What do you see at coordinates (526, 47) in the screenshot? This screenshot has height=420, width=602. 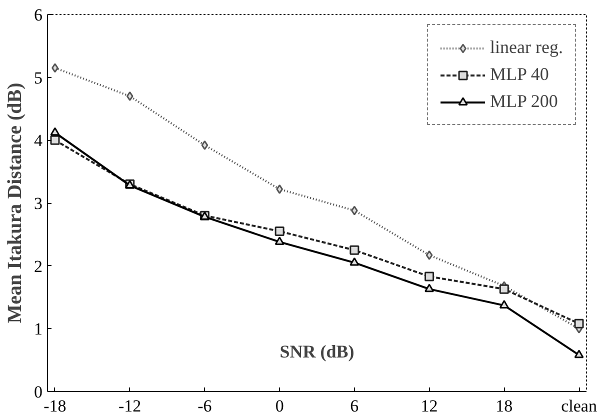 I see `legend-label: linear reg.` at bounding box center [526, 47].